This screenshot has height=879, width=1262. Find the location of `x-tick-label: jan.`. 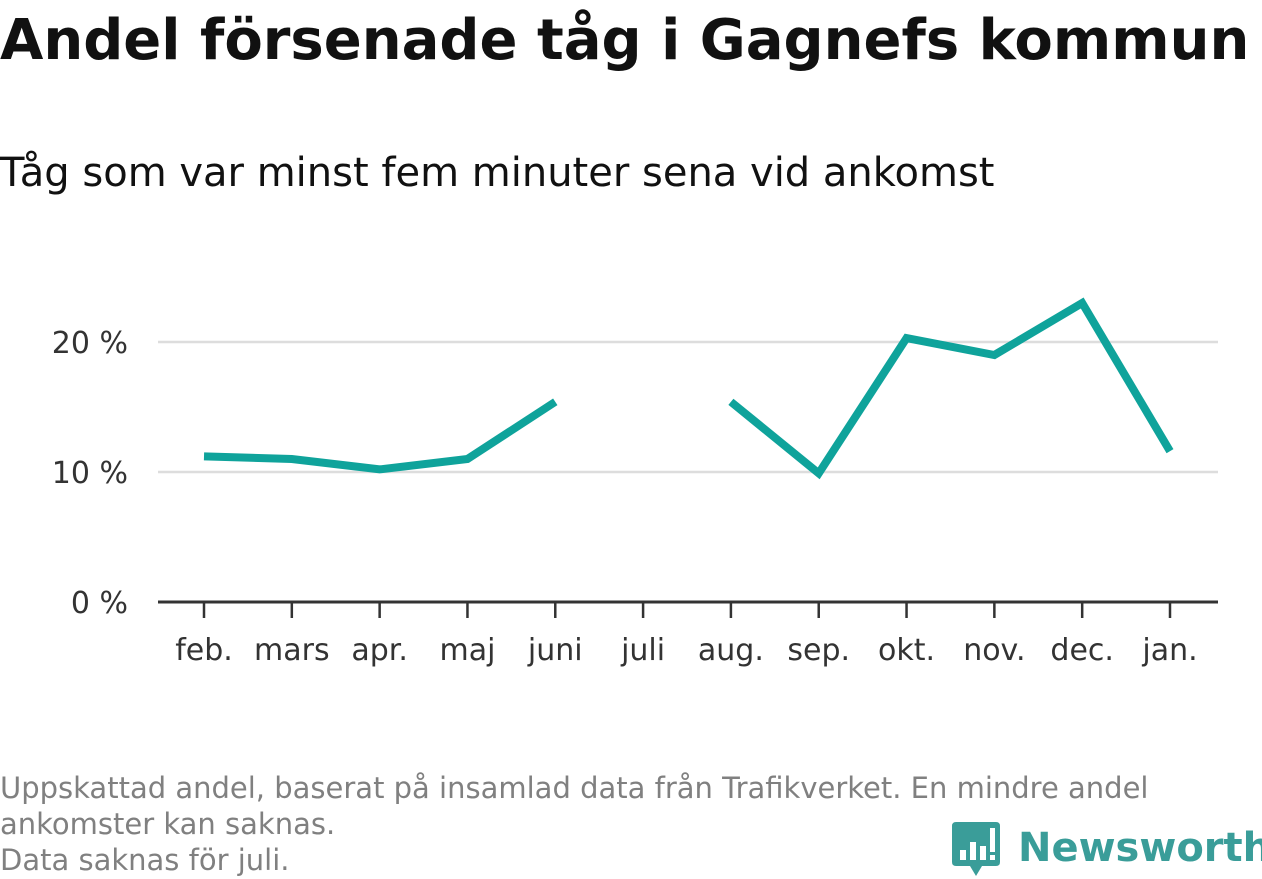

x-tick-label: jan. is located at coordinates (1169, 650).